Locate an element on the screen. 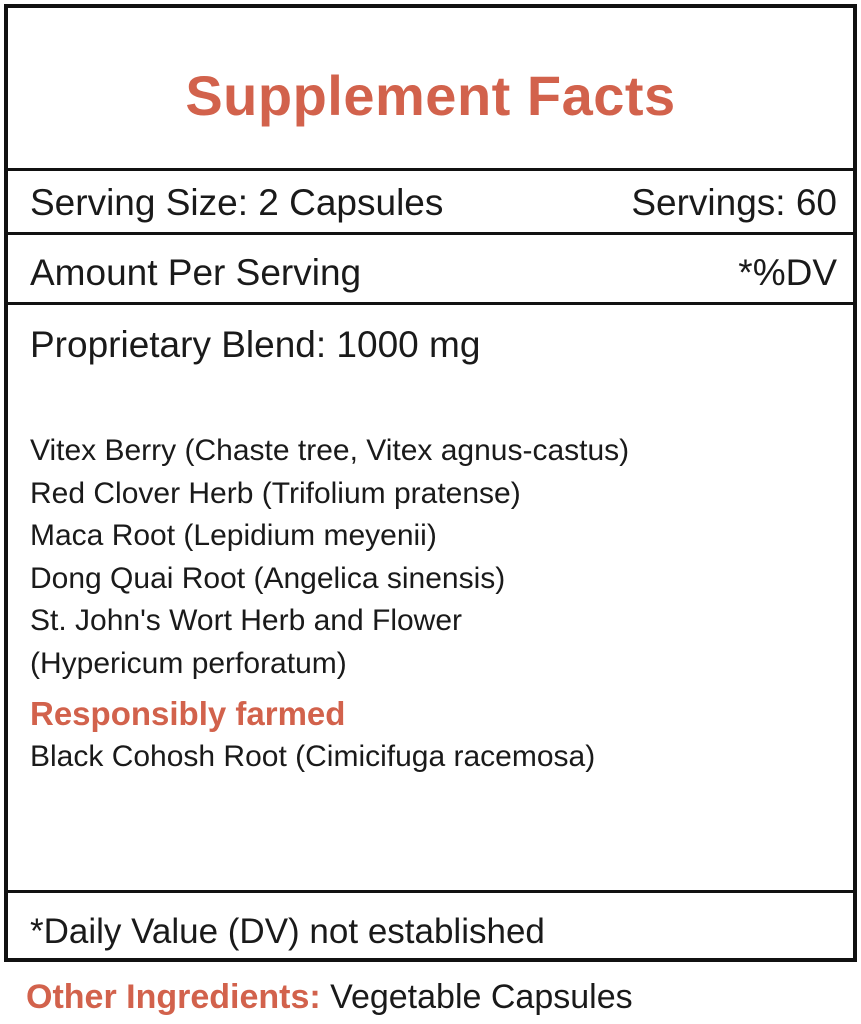 This screenshot has width=861, height=1024. other-ingredients: Other Ingredients: Vegetable Capsules is located at coordinates (329, 997).